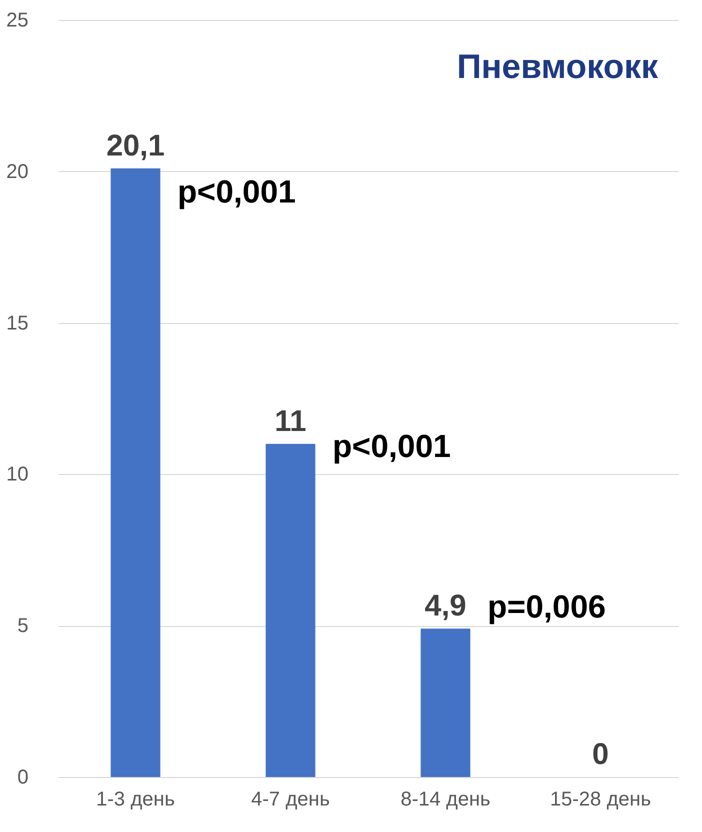 The width and height of the screenshot is (702, 832). What do you see at coordinates (135, 799) in the screenshot?
I see `x-tick-label: 1-3 день` at bounding box center [135, 799].